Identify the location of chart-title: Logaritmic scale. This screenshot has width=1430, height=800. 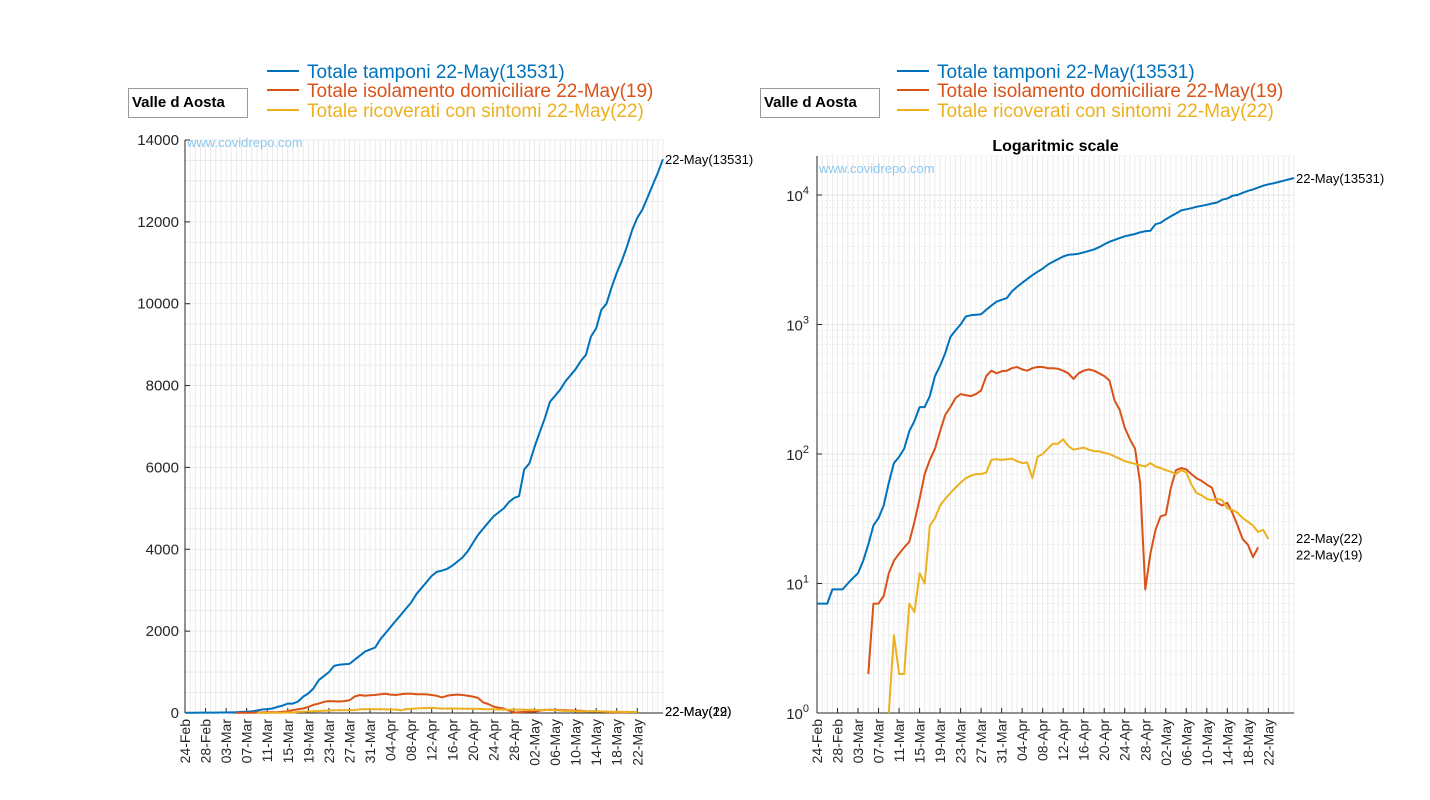
(1055, 146).